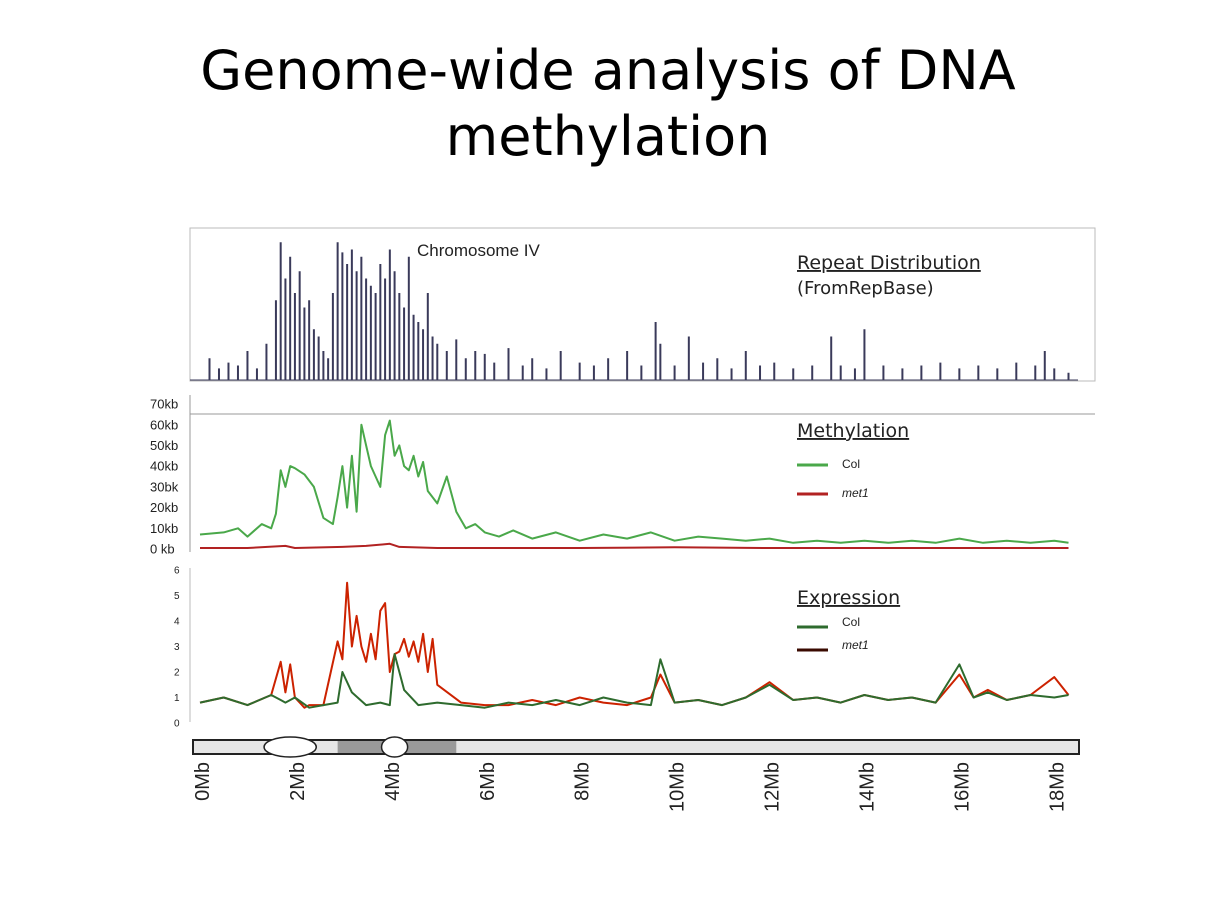 Image resolution: width=1216 pixels, height=914 pixels. What do you see at coordinates (855, 493) in the screenshot?
I see `legend-label-meth-met1: met1` at bounding box center [855, 493].